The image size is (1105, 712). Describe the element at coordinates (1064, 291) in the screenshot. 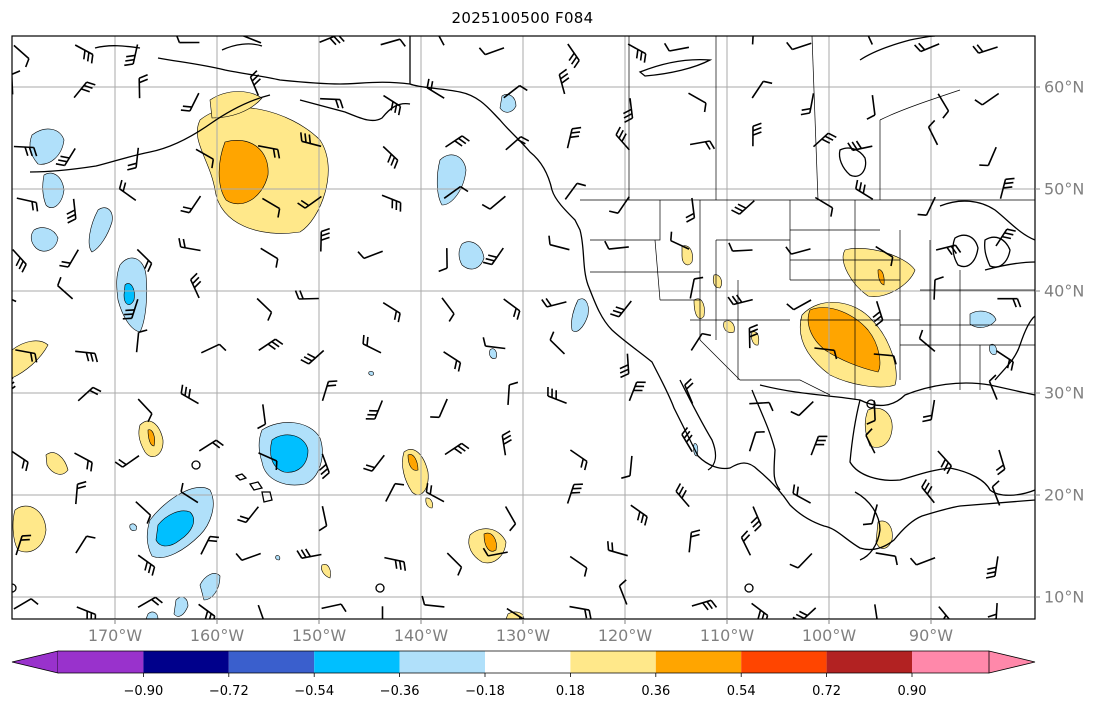

I see `lat-label: 40°N` at that location.